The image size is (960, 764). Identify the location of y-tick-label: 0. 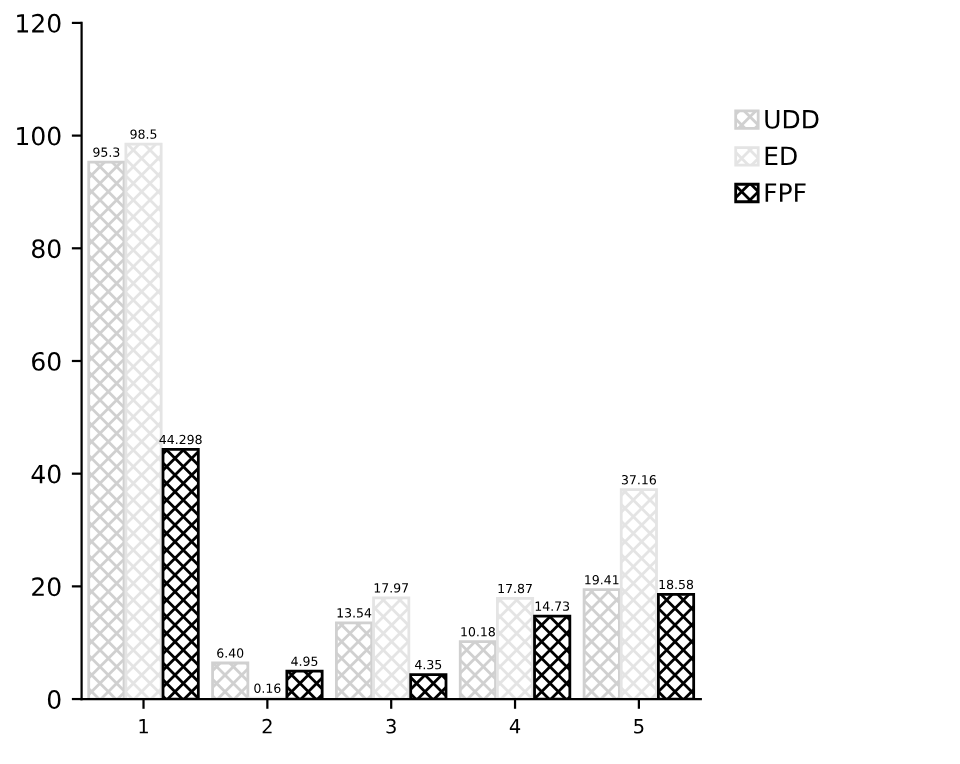
(54, 699).